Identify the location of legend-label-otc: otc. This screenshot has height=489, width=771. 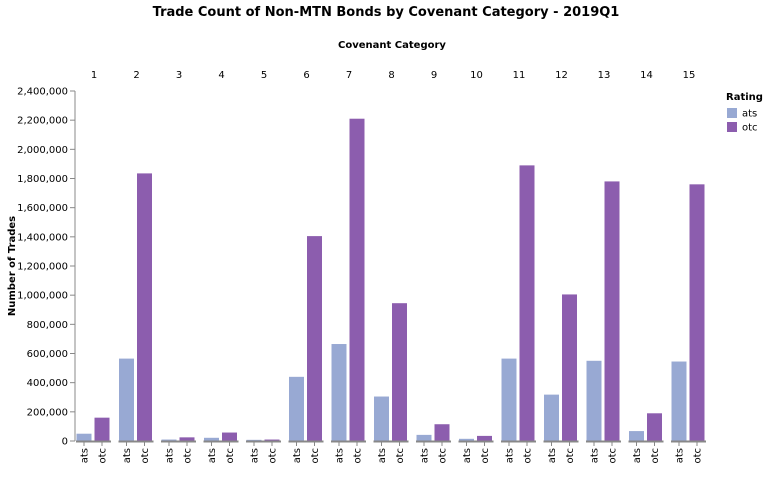
(750, 128).